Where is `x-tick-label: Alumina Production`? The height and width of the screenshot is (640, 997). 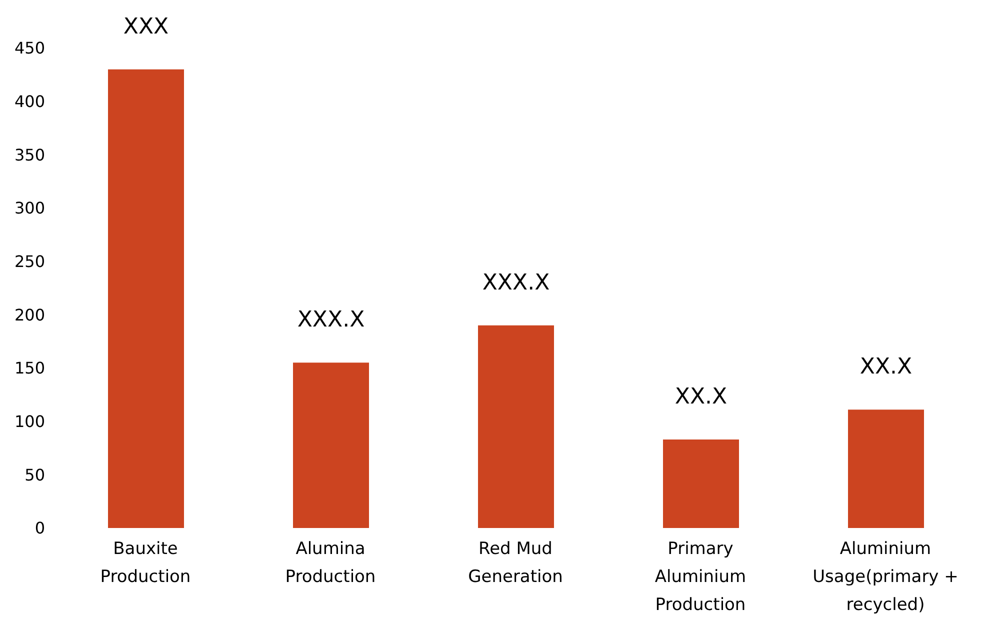 x-tick-label: Alumina Production is located at coordinates (330, 563).